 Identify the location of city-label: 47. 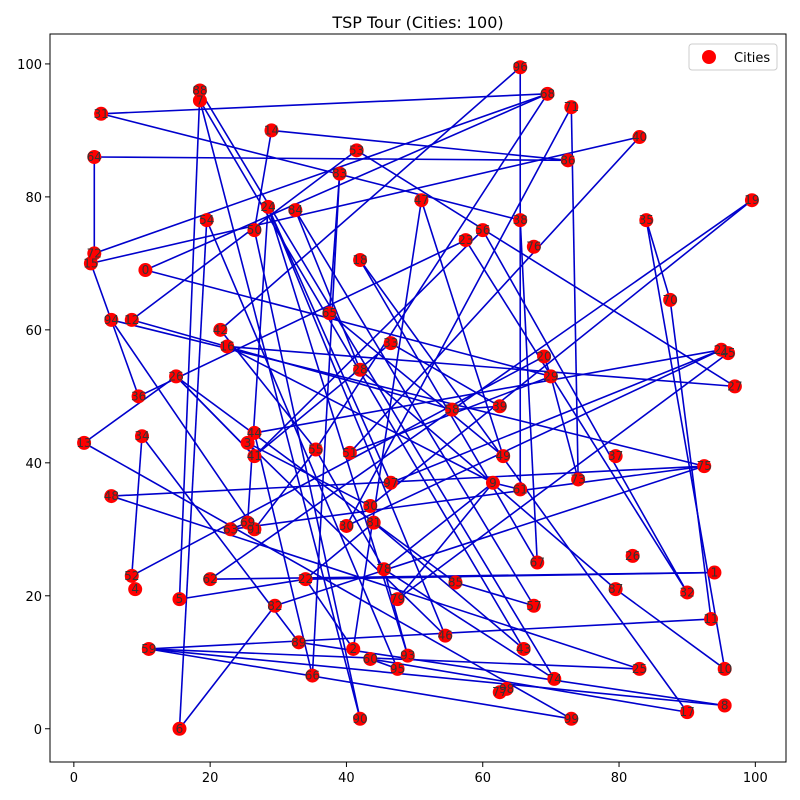
(421, 200).